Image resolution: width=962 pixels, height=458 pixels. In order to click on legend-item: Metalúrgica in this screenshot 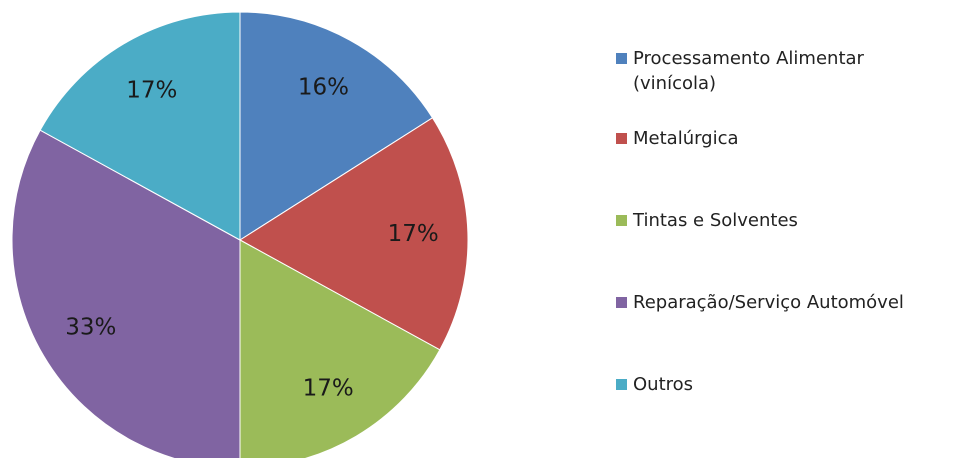, I will do `click(675, 138)`.